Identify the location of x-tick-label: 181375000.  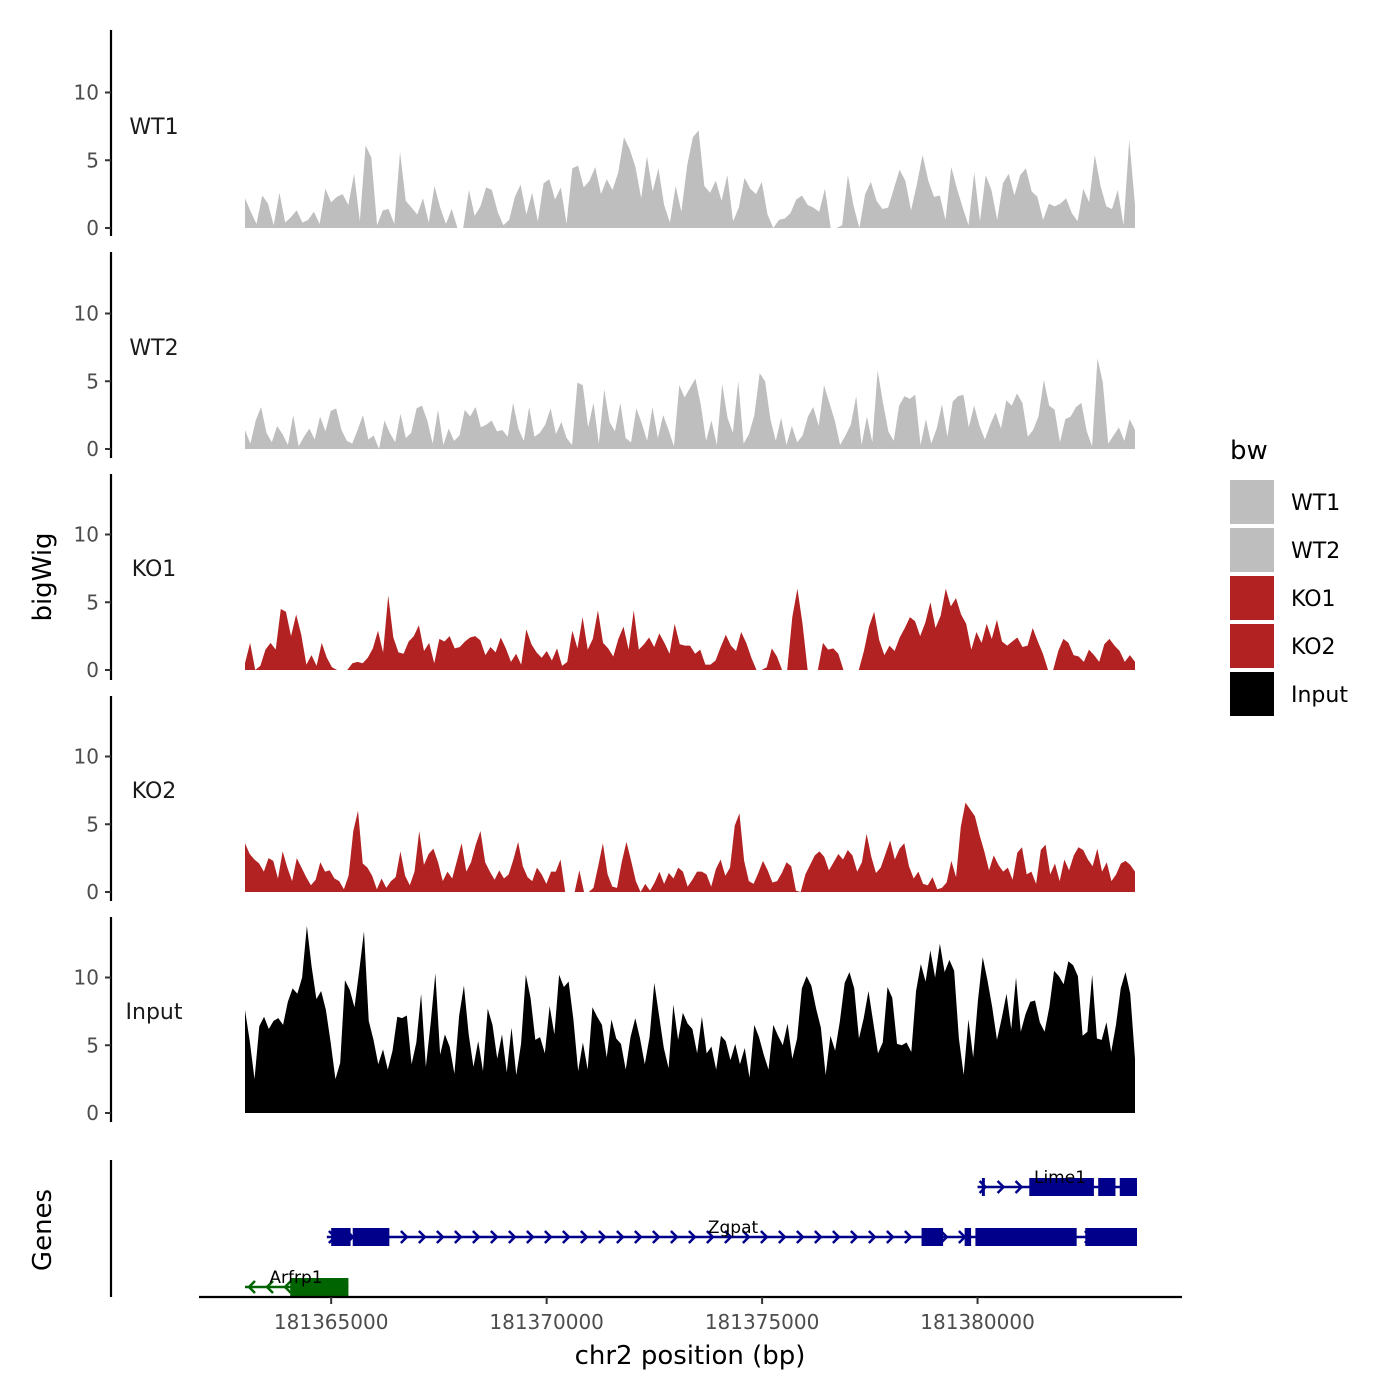
(762, 1322).